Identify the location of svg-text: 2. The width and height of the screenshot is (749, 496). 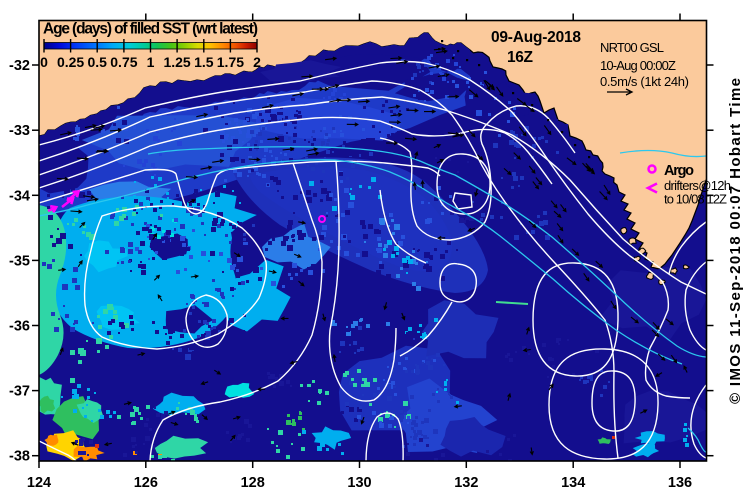
(257, 62).